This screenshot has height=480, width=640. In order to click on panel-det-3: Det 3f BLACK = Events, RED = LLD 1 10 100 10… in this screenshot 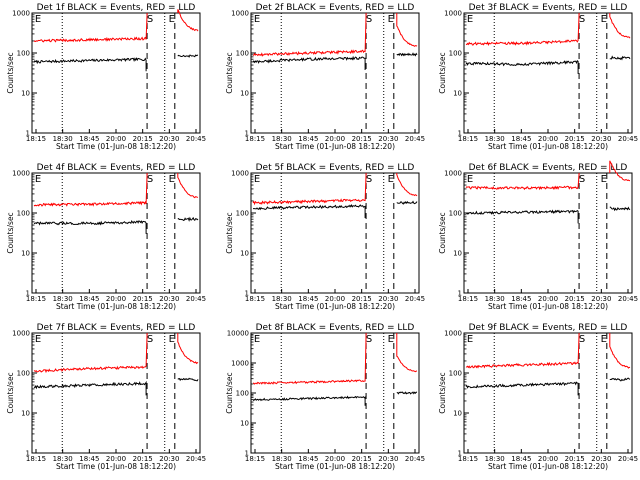, I will do `click(538, 77)`.